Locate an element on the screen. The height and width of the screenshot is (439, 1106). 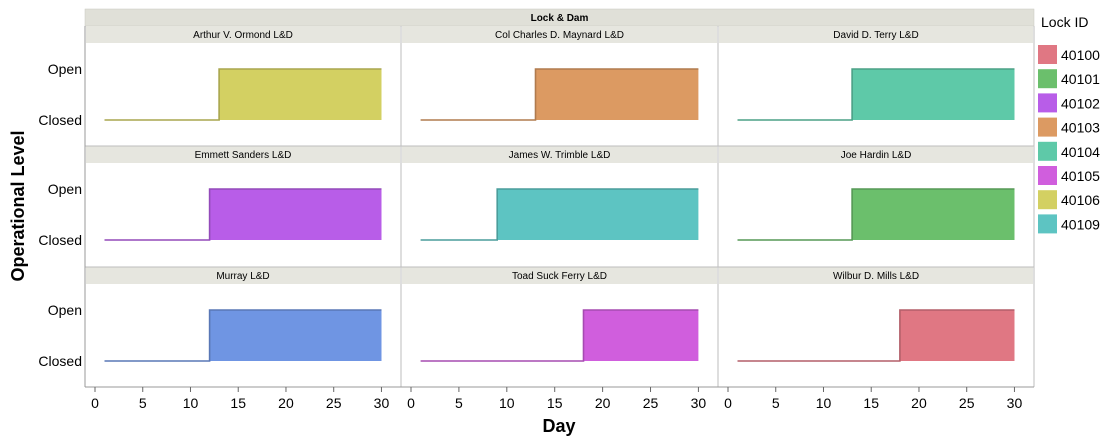
legend-label: 40109 is located at coordinates (1080, 224).